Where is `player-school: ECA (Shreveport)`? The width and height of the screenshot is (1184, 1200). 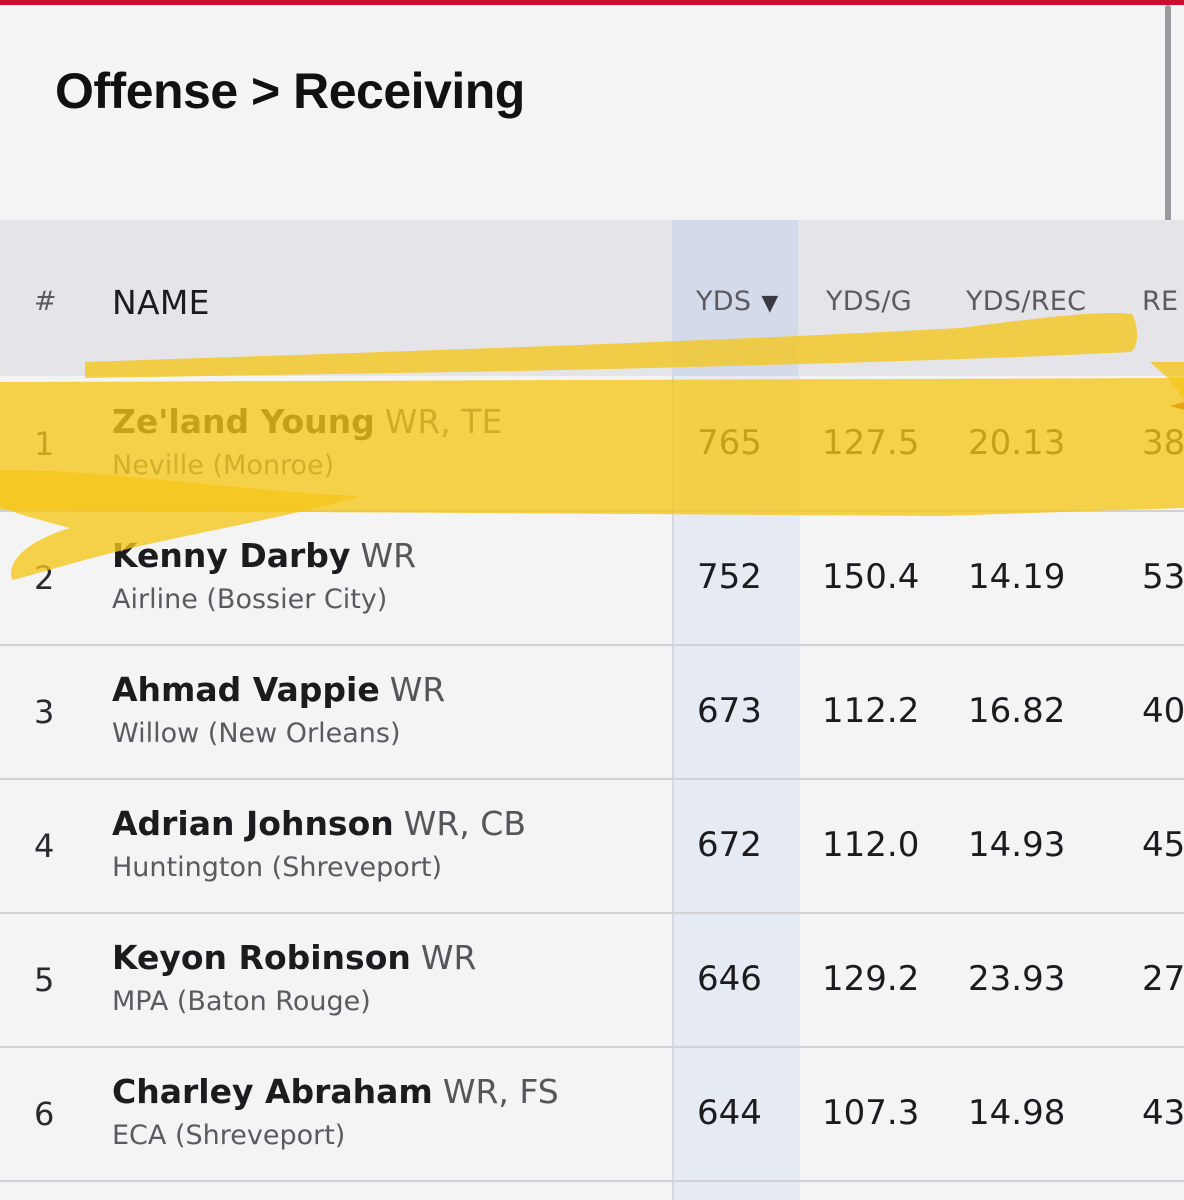 player-school: ECA (Shreveport) is located at coordinates (229, 1135).